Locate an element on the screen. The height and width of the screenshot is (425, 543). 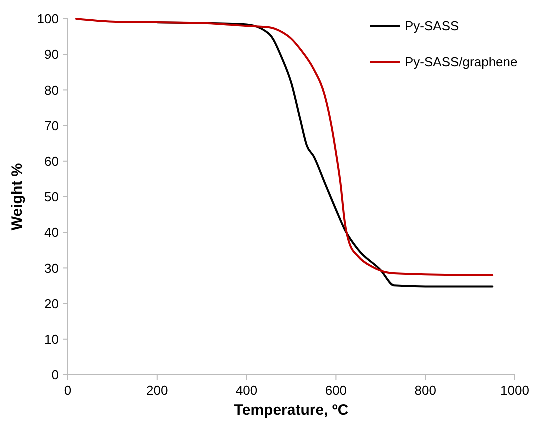
y-tick-label: 50 is located at coordinates (51, 197).